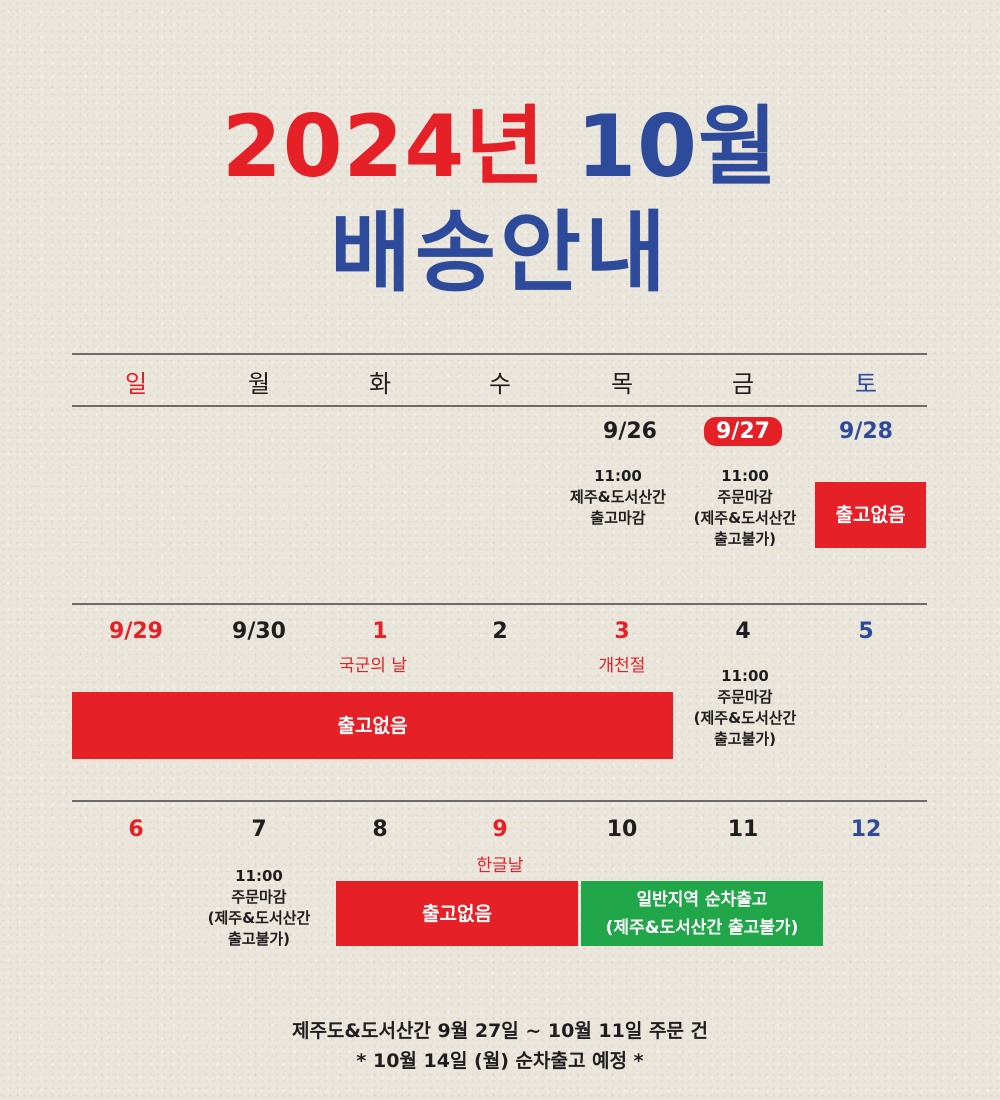 This screenshot has height=1100, width=1000. I want to click on holiday-armed-forces-day: 국군의 날, so click(373, 666).